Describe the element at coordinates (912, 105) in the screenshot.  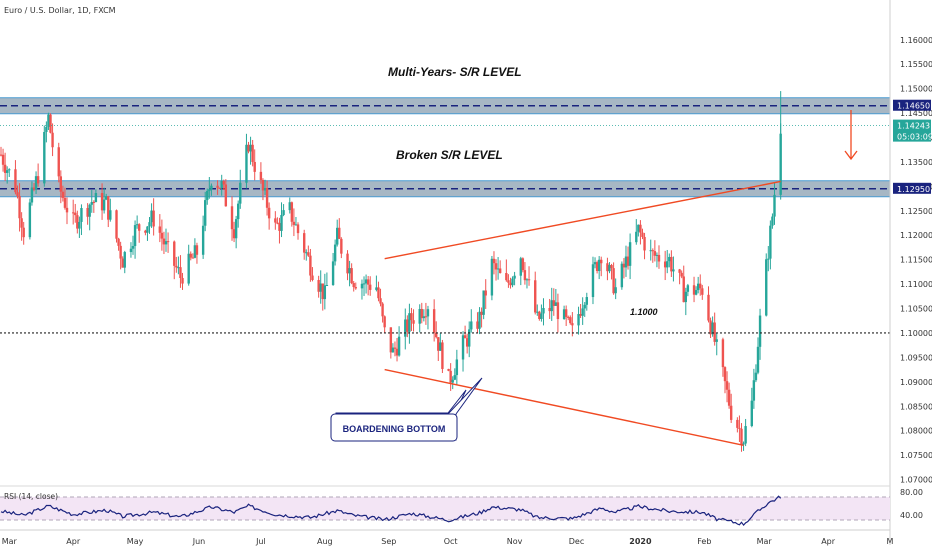
I see `level-badge-upper: 1.14650` at that location.